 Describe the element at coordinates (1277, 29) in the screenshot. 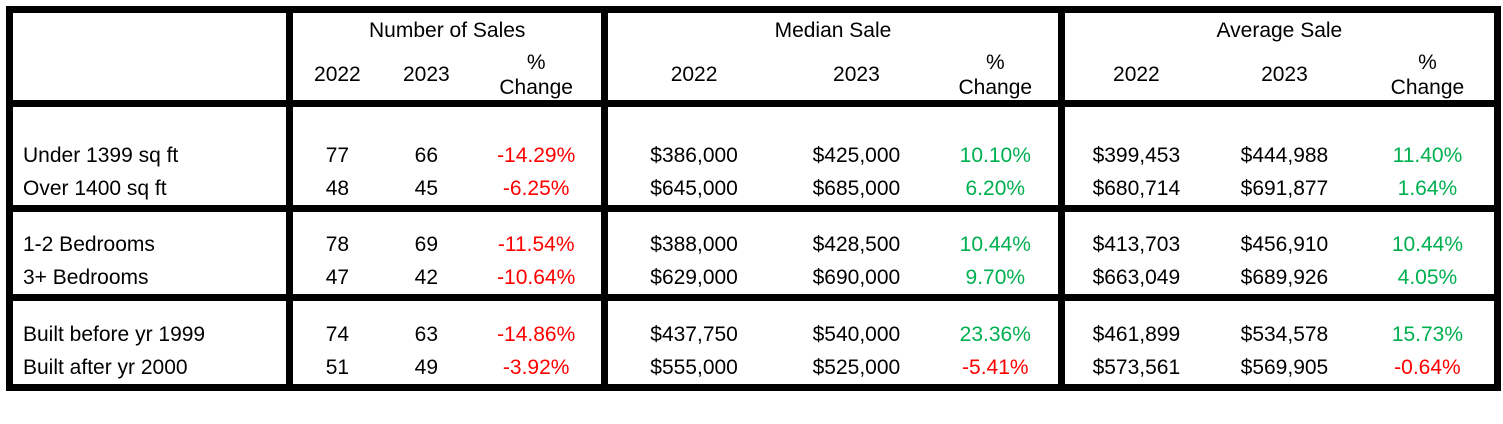

I see `group-title-average-sale: Average Sale` at that location.